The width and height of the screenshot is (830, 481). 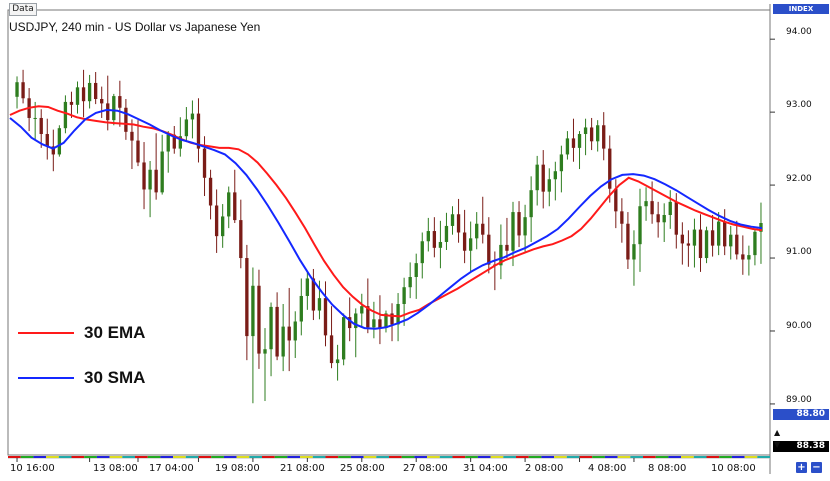 What do you see at coordinates (46, 378) in the screenshot?
I see `sma-legend-swatch` at bounding box center [46, 378].